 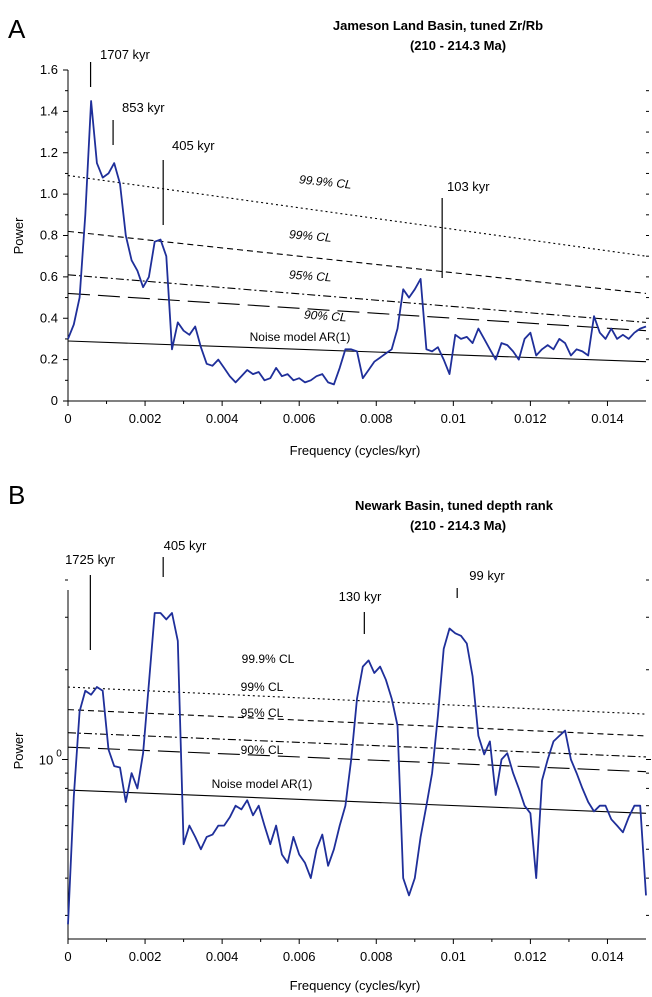 What do you see at coordinates (310, 236) in the screenshot?
I see `a-cl-label: 99% CL` at bounding box center [310, 236].